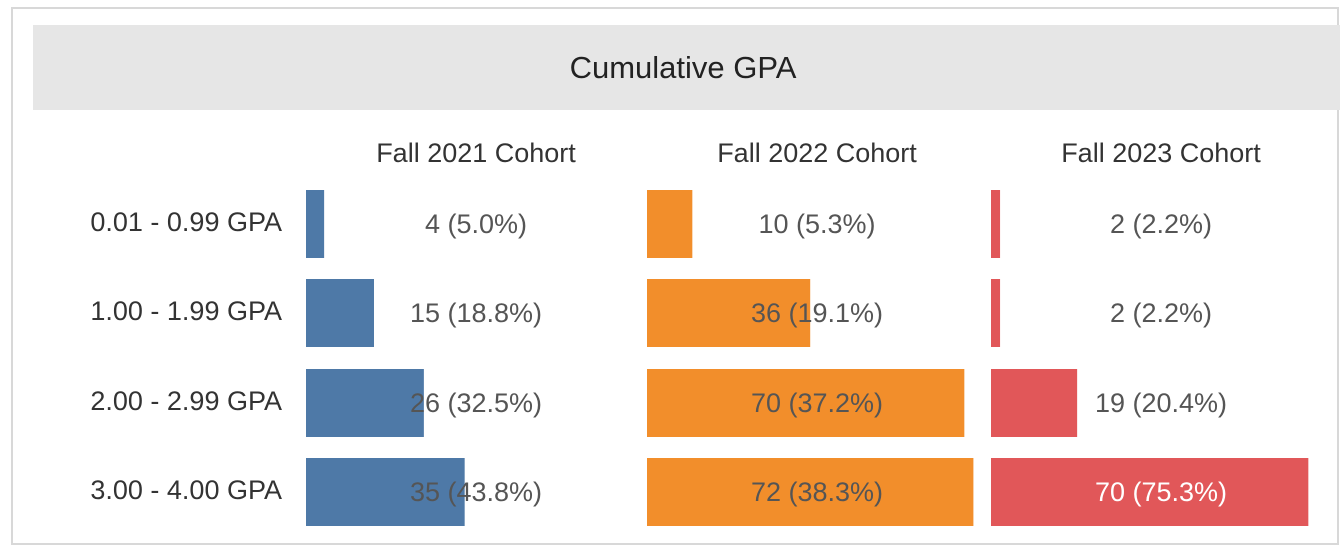 This screenshot has width=1340, height=552. Describe the element at coordinates (186, 490) in the screenshot. I see `row-label: 3.00 - 4.00 GPA` at that location.